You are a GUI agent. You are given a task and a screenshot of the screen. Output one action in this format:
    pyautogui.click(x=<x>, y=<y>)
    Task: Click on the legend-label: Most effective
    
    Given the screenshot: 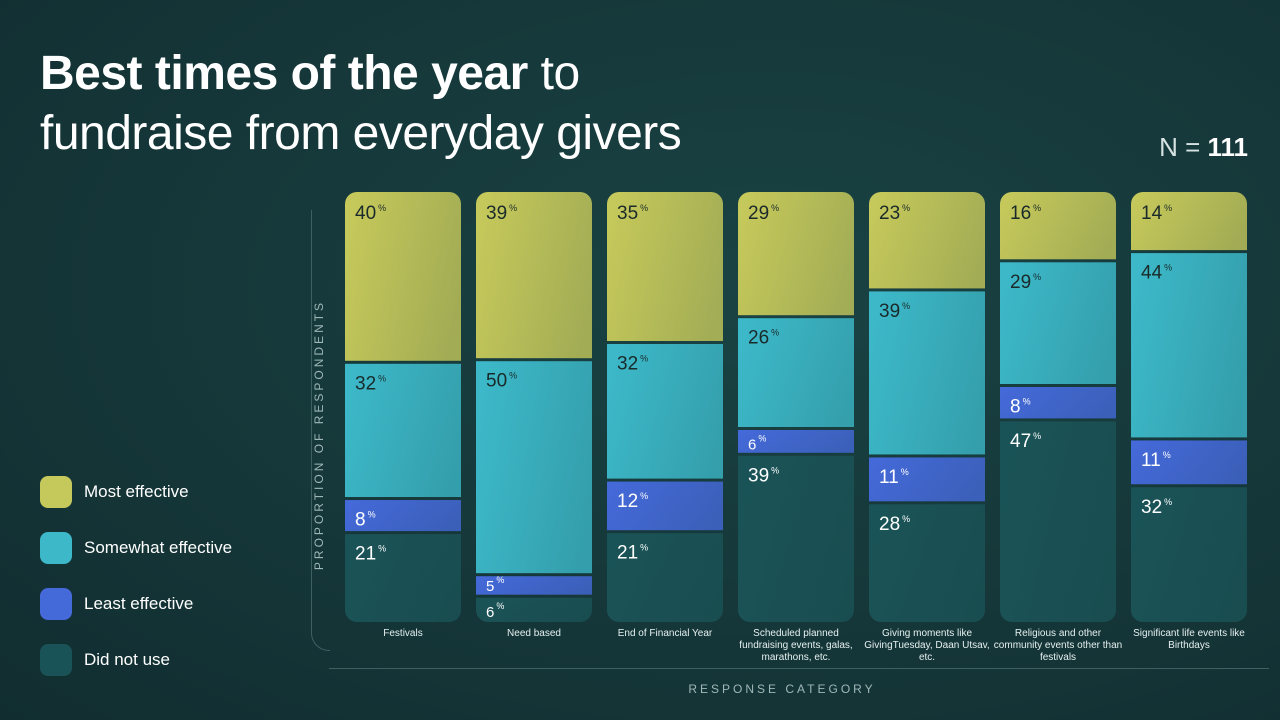 What is the action you would take?
    pyautogui.click(x=136, y=491)
    